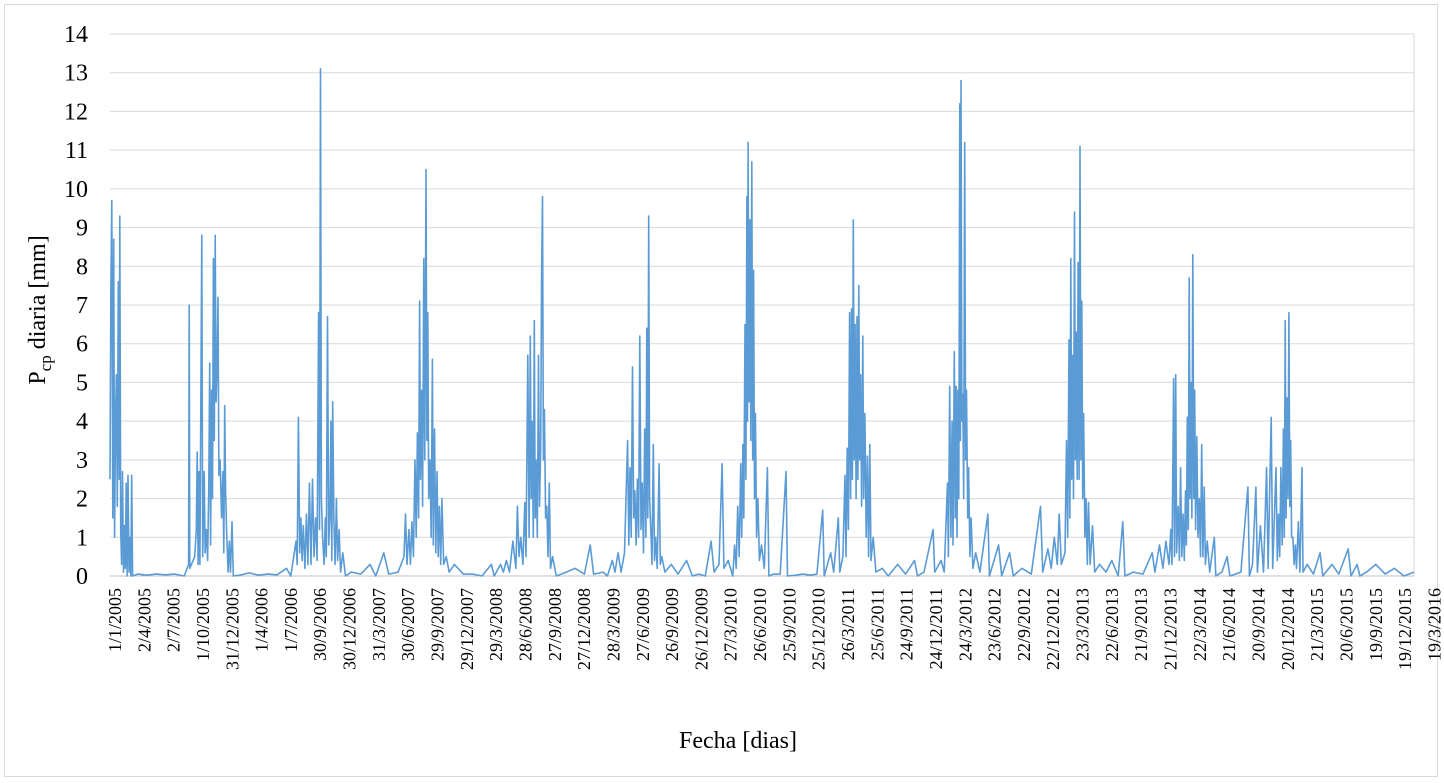 The image size is (1444, 783). I want to click on x-tick-label: 26/9/2009, so click(672, 624).